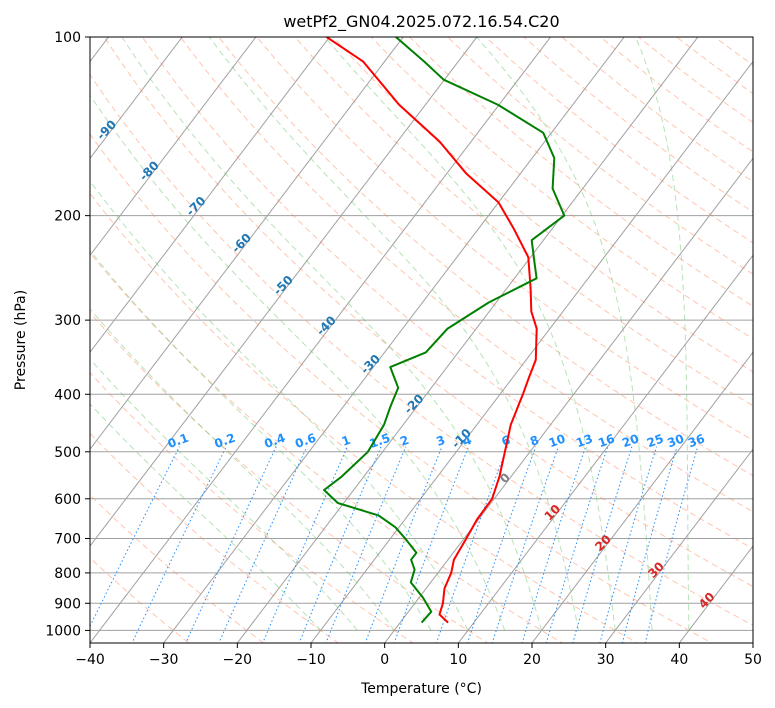 The width and height of the screenshot is (775, 708). What do you see at coordinates (67, 540) in the screenshot?
I see `y-tick-label: 700` at bounding box center [67, 540].